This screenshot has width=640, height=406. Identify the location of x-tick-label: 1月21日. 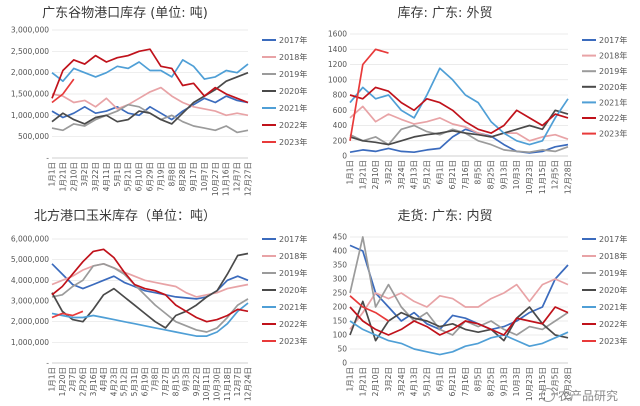
(362, 174).